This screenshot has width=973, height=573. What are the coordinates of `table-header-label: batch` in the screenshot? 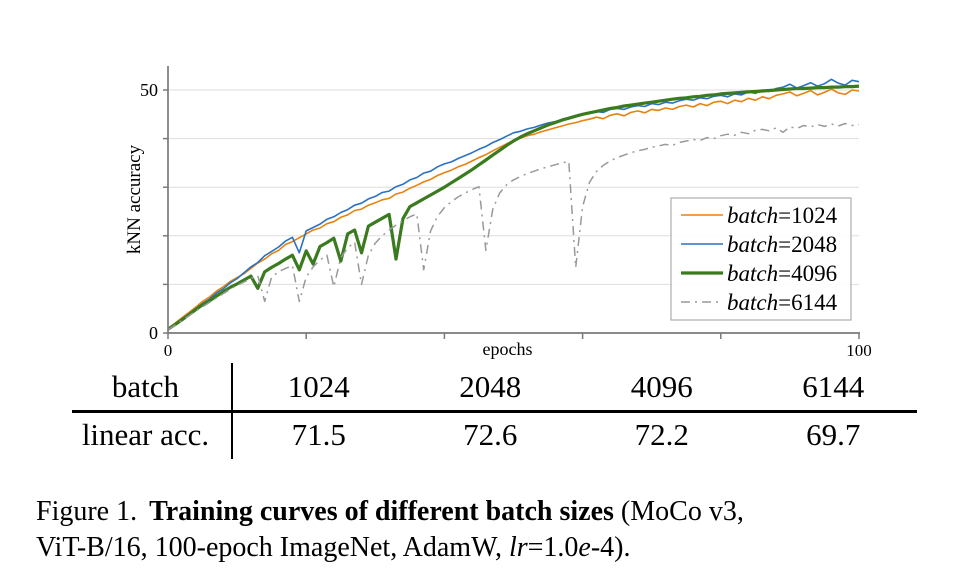 It's located at (146, 387).